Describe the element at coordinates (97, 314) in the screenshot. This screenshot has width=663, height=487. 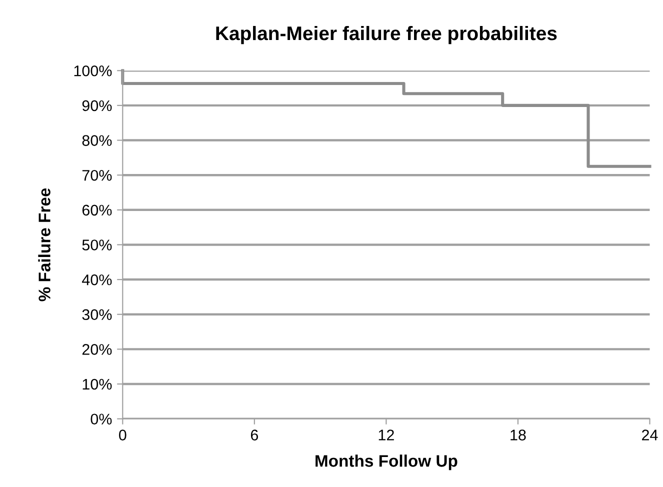
I see `y-tick-label: 30%` at that location.